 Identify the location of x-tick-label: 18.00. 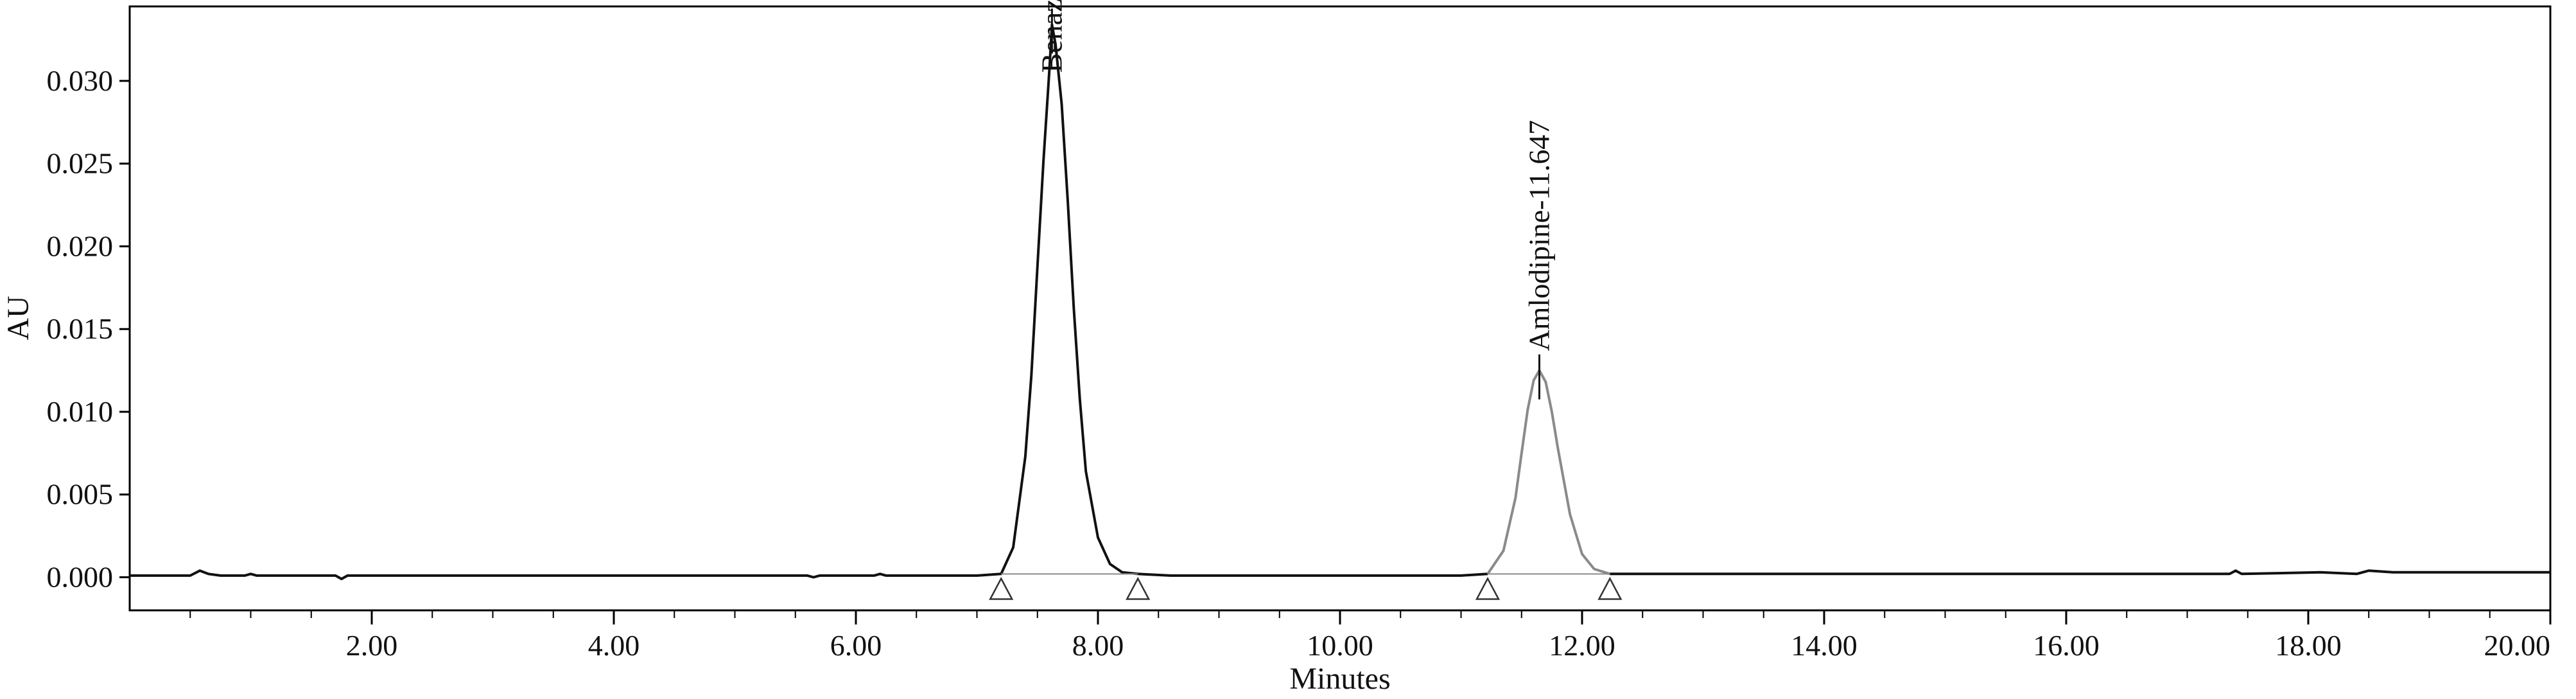
(2308, 645).